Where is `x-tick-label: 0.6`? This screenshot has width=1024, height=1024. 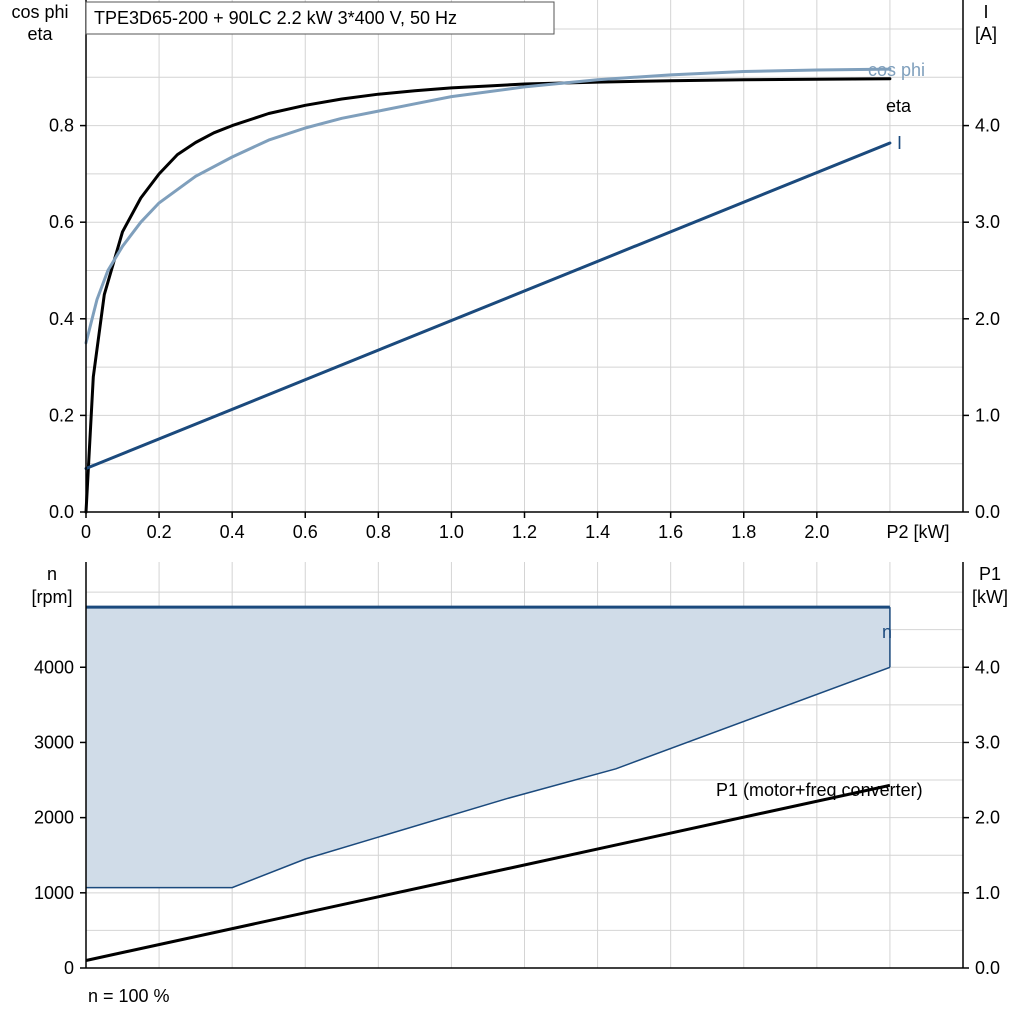
x-tick-label: 0.6 is located at coordinates (305, 532).